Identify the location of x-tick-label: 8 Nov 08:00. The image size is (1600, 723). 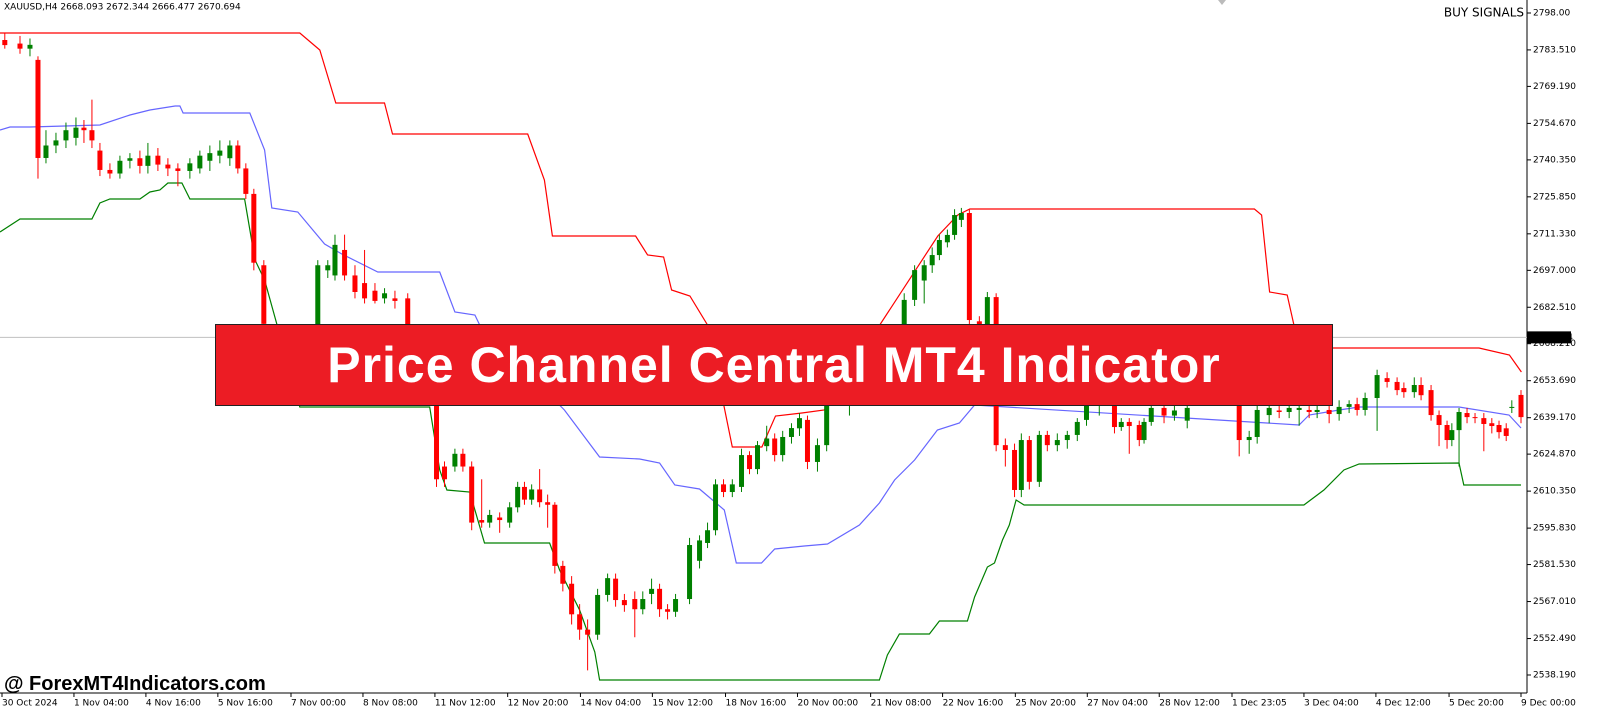
(390, 704).